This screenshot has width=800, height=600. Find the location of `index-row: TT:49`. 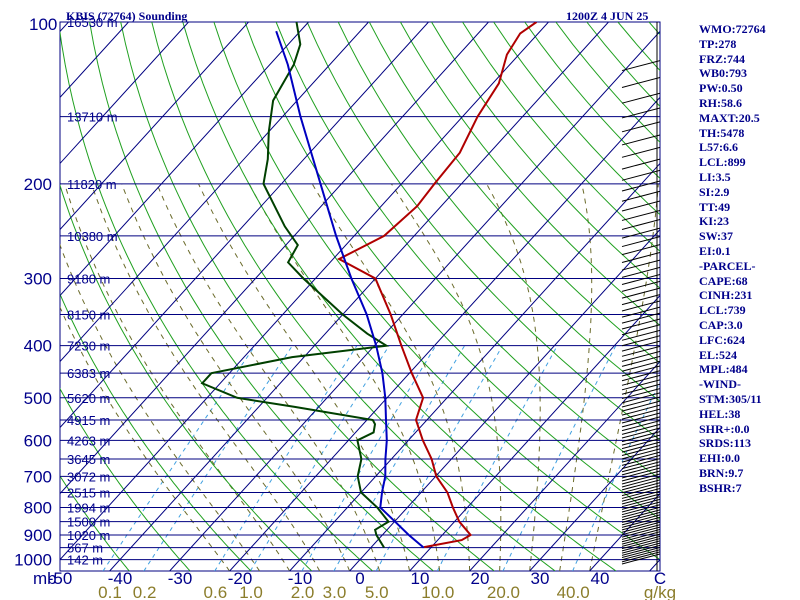

index-row: TT:49 is located at coordinates (715, 206).